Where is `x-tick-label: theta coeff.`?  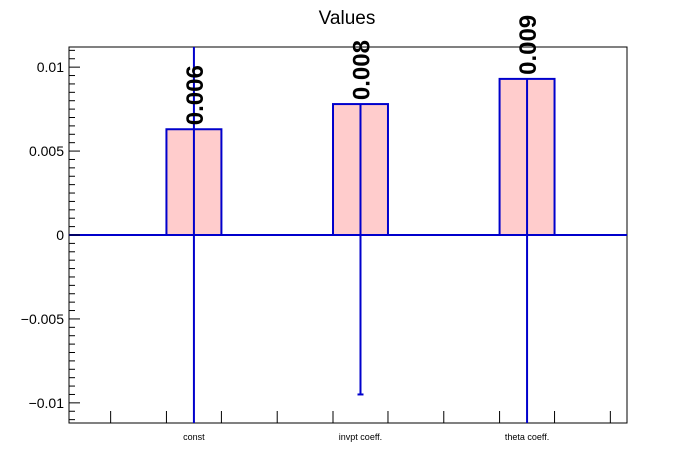 x-tick-label: theta coeff. is located at coordinates (527, 437).